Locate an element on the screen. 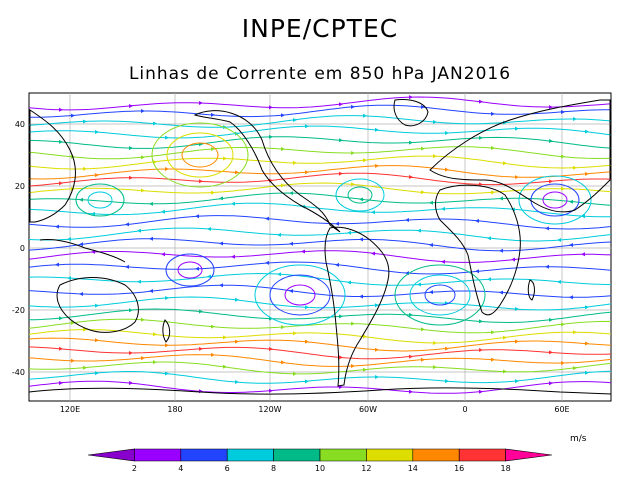 The height and width of the screenshot is (494, 640). south-america-coast is located at coordinates (357, 306).